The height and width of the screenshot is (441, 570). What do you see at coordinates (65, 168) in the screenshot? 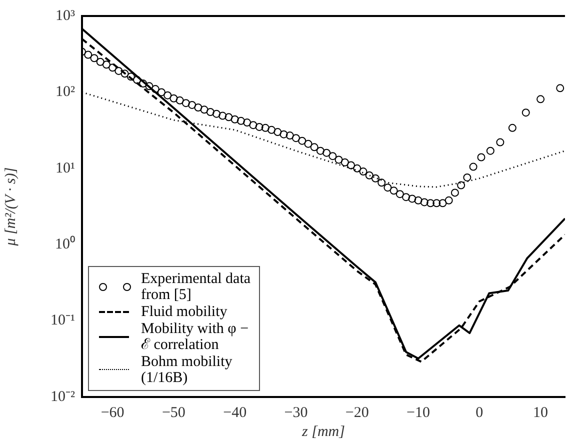
I see `y-tick-label: 10¹` at bounding box center [65, 168].